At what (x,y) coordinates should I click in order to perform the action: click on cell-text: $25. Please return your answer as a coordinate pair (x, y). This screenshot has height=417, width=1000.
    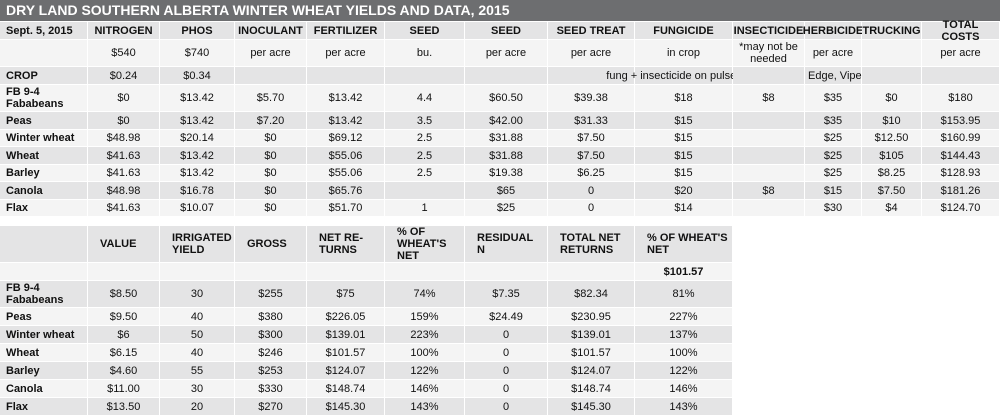
    Looking at the image, I should click on (506, 208).